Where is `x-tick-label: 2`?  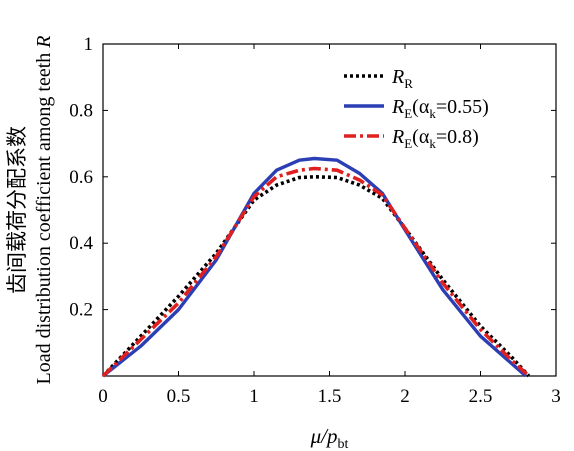
x-tick-label: 2 is located at coordinates (405, 396).